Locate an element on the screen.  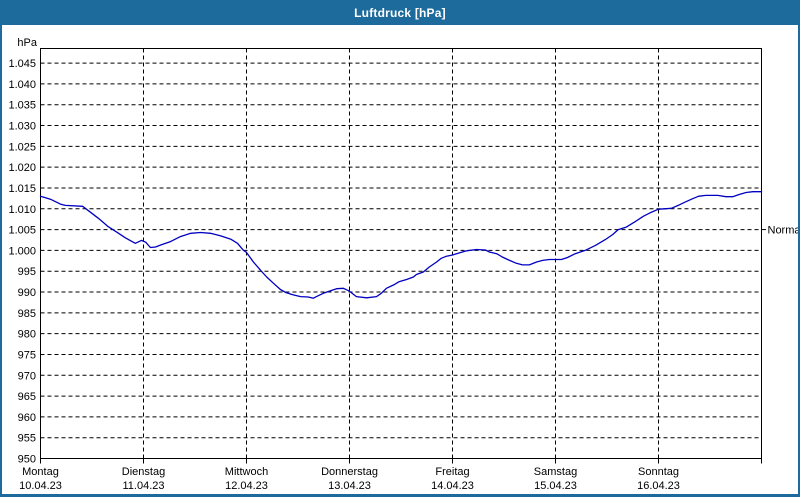
x-date-label: 10.04.23 is located at coordinates (40, 486).